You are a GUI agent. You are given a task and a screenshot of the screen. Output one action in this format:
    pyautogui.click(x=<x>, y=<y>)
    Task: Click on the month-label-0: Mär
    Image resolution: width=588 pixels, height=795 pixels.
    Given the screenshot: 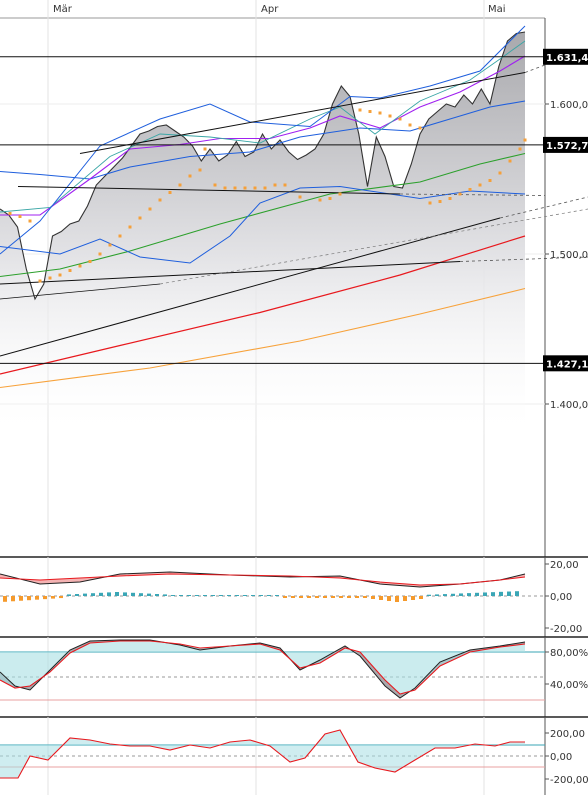 What is the action you would take?
    pyautogui.click(x=63, y=9)
    